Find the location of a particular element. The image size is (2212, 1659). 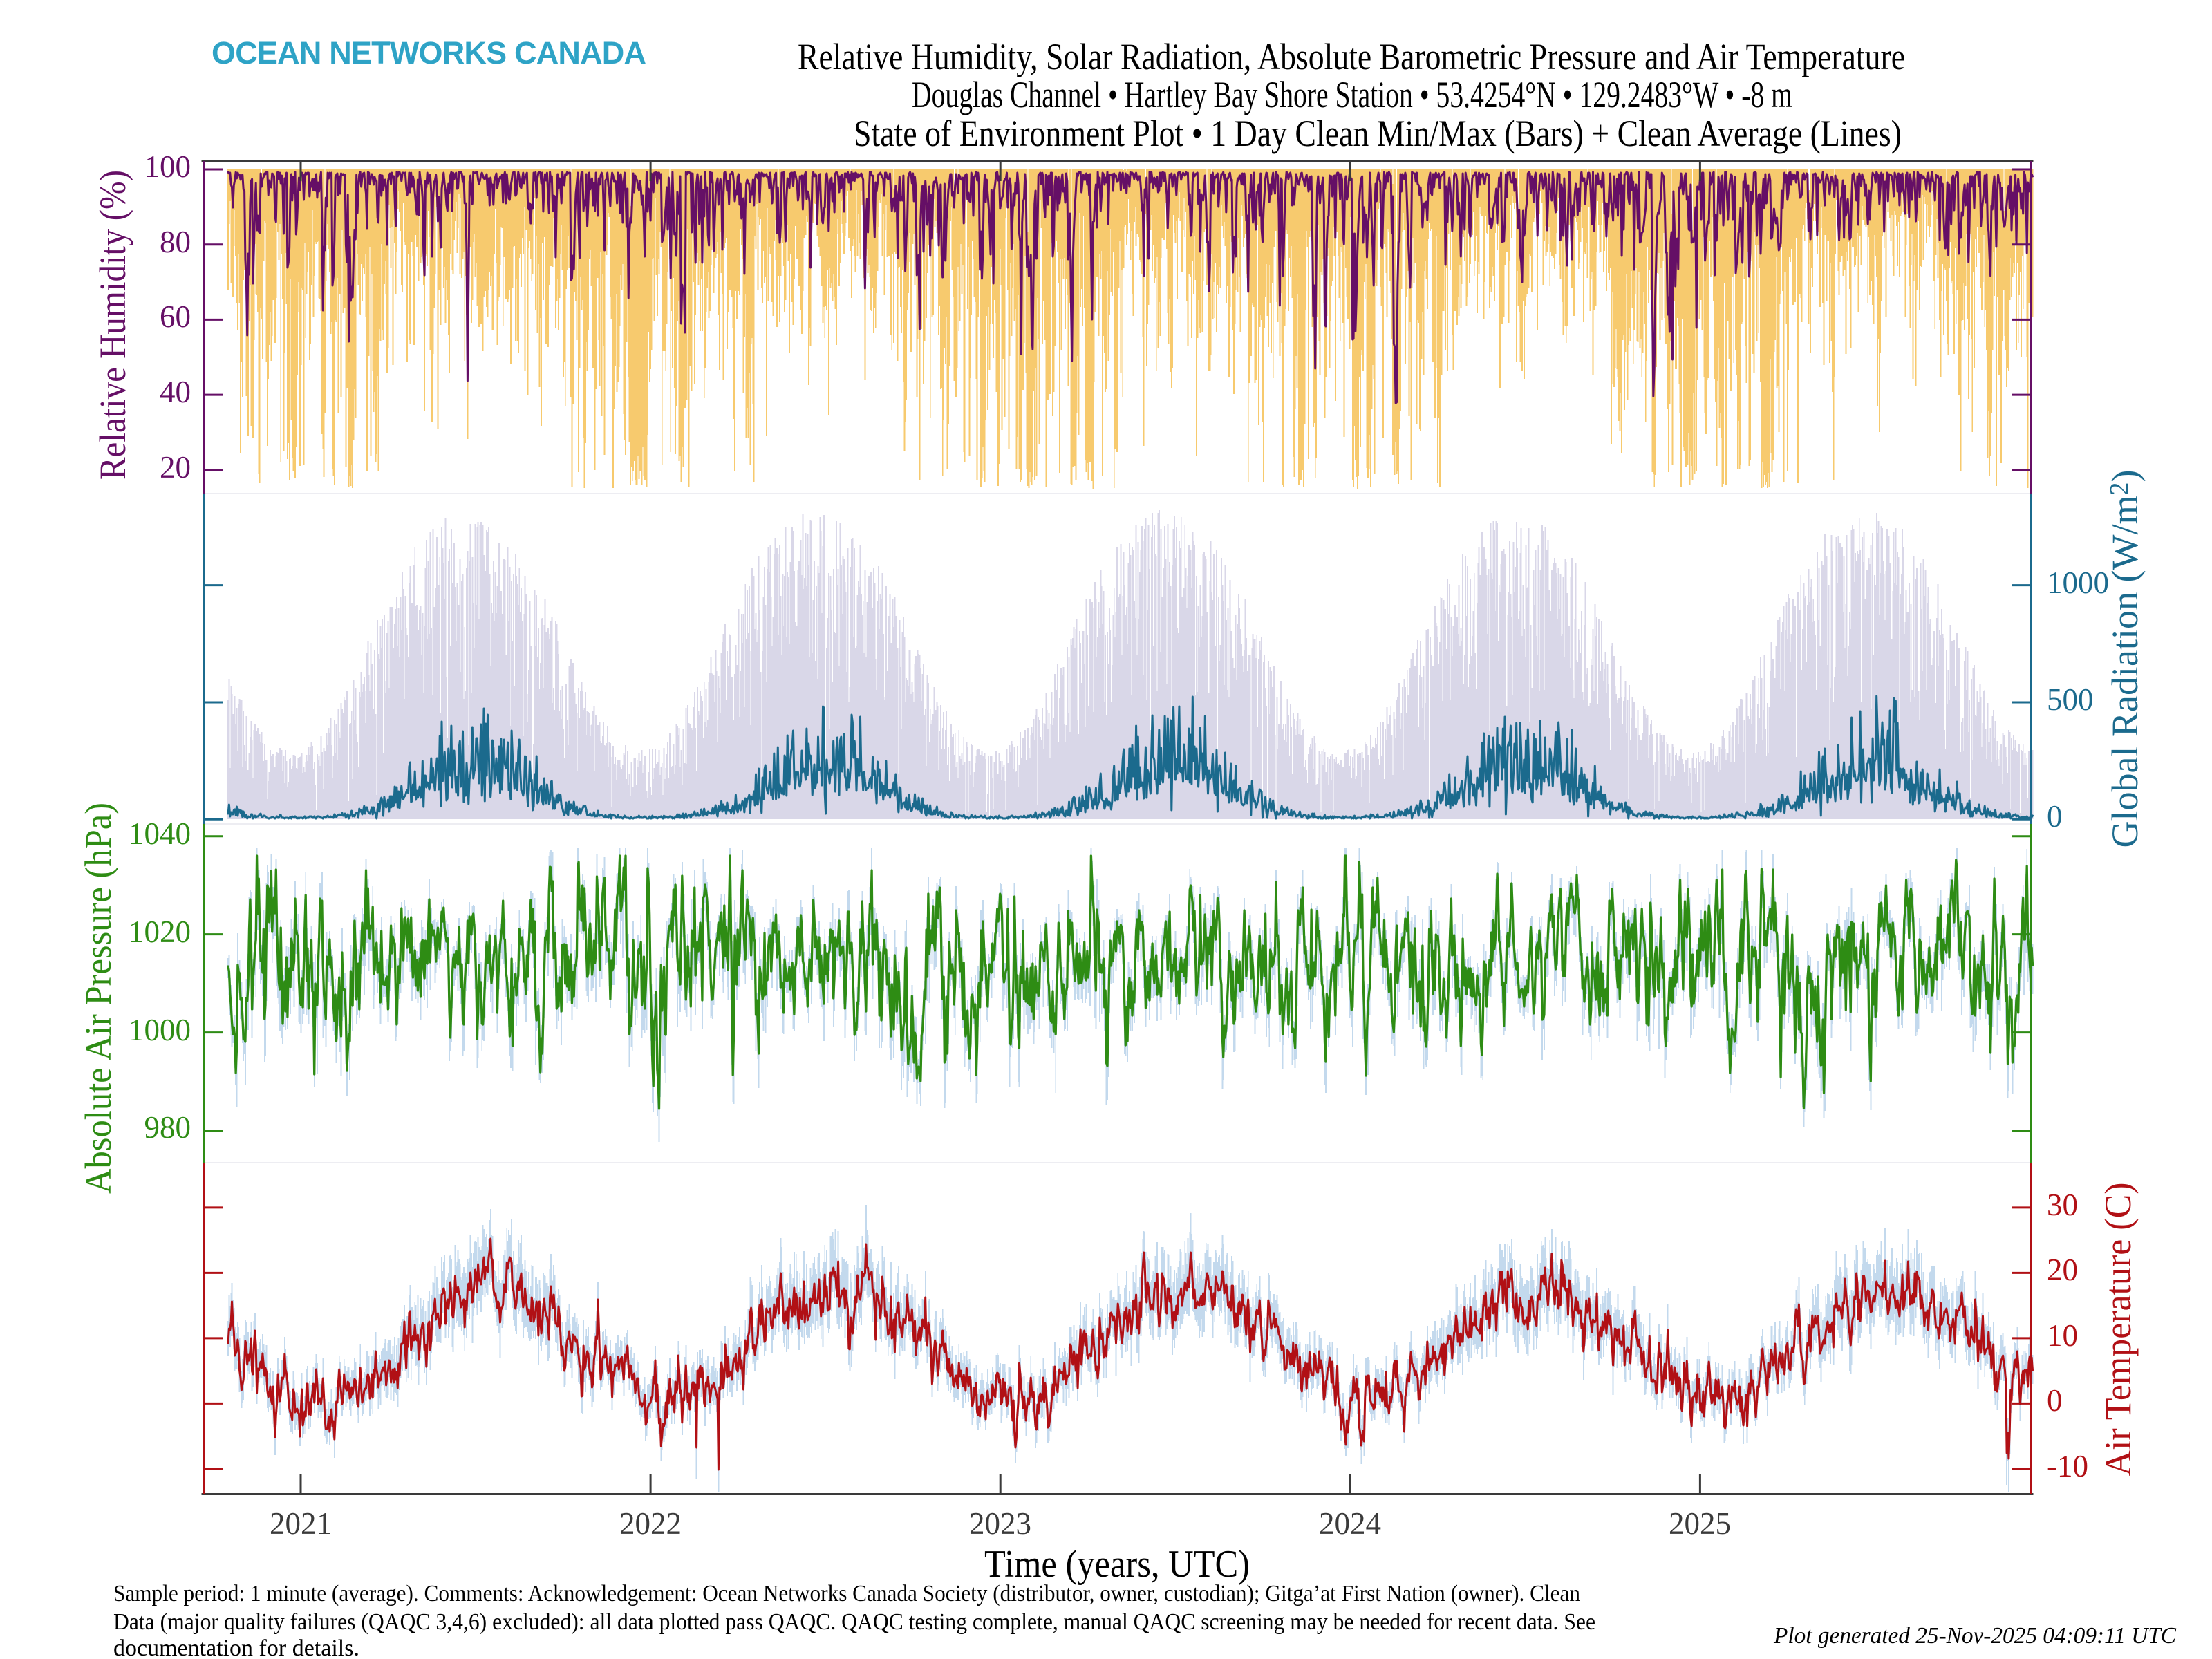

svg-text: Time (years, UTC) is located at coordinates (1117, 1564).